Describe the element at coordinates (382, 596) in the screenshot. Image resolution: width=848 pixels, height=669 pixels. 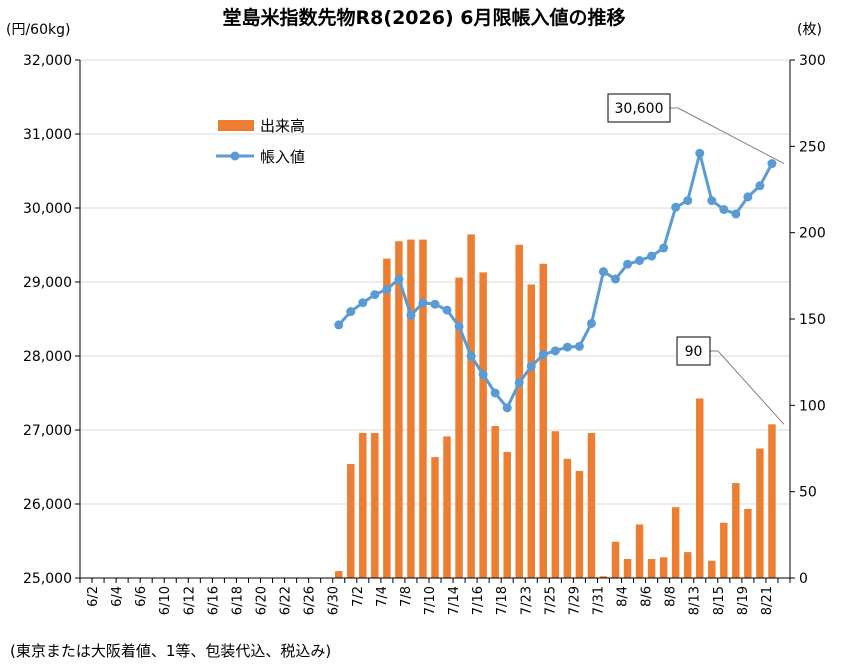
I see `x-tick-label: 7/4` at that location.